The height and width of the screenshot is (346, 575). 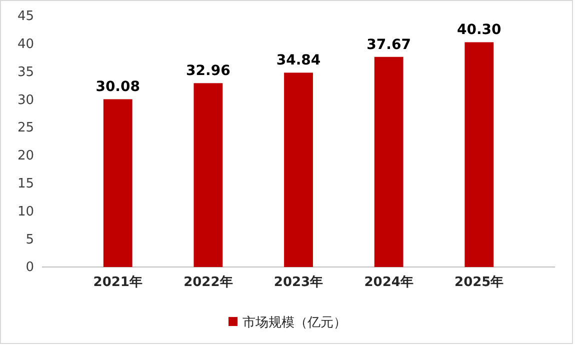 What do you see at coordinates (299, 282) in the screenshot?
I see `x-tick-label: 2023年` at bounding box center [299, 282].